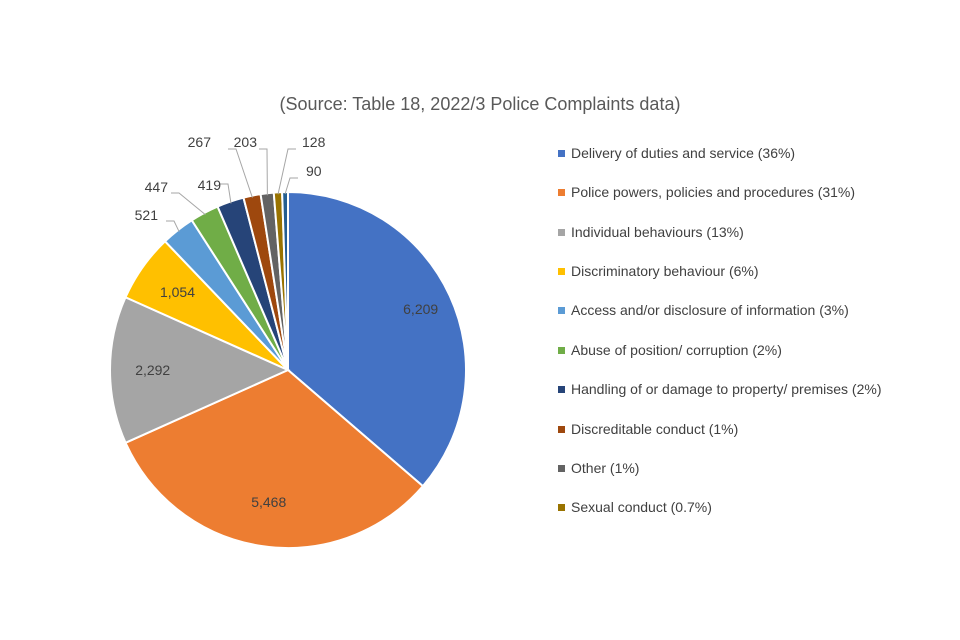  What do you see at coordinates (683, 153) in the screenshot?
I see `legend-label: Delivery of duties and service (36%)` at bounding box center [683, 153].